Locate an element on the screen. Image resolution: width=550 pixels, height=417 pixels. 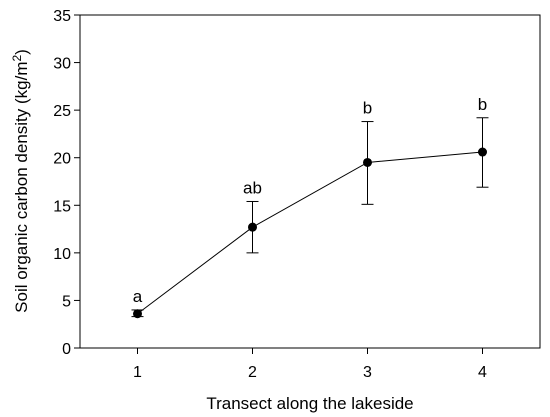
y-axis-title-close: ) is located at coordinates (21, 52).